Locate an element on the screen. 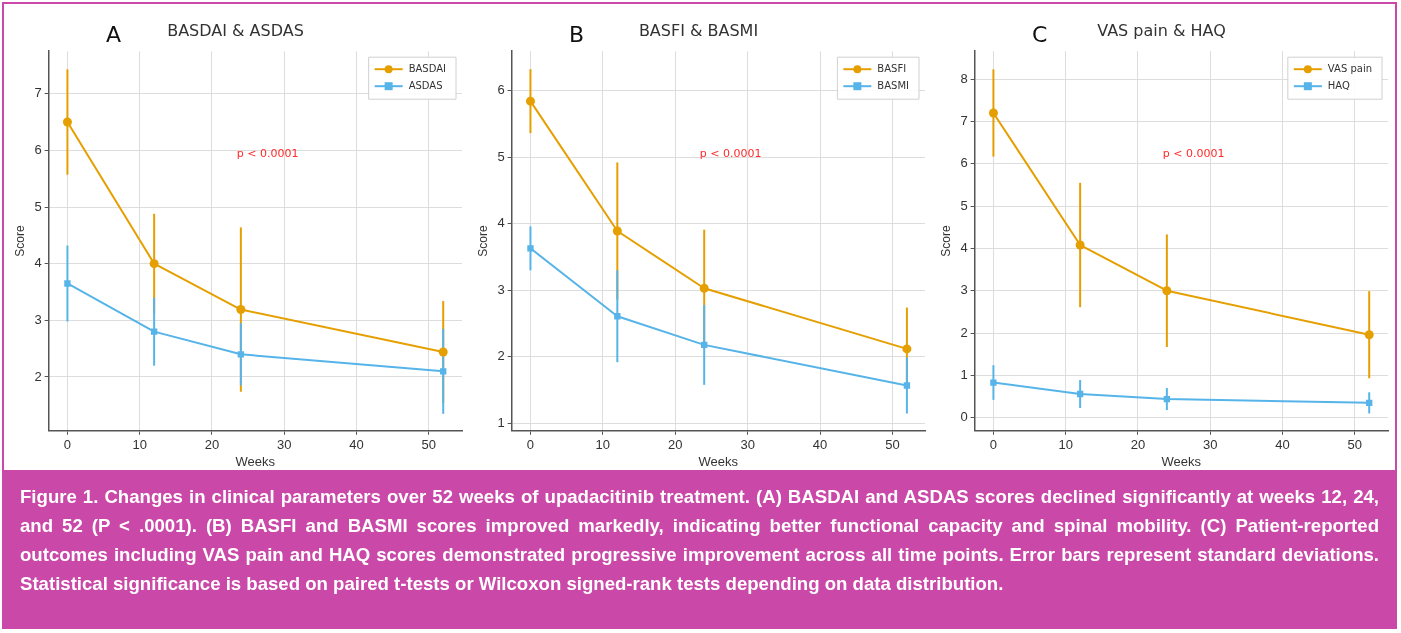  chart-title: BASDAI & ASDAS is located at coordinates (235, 30).